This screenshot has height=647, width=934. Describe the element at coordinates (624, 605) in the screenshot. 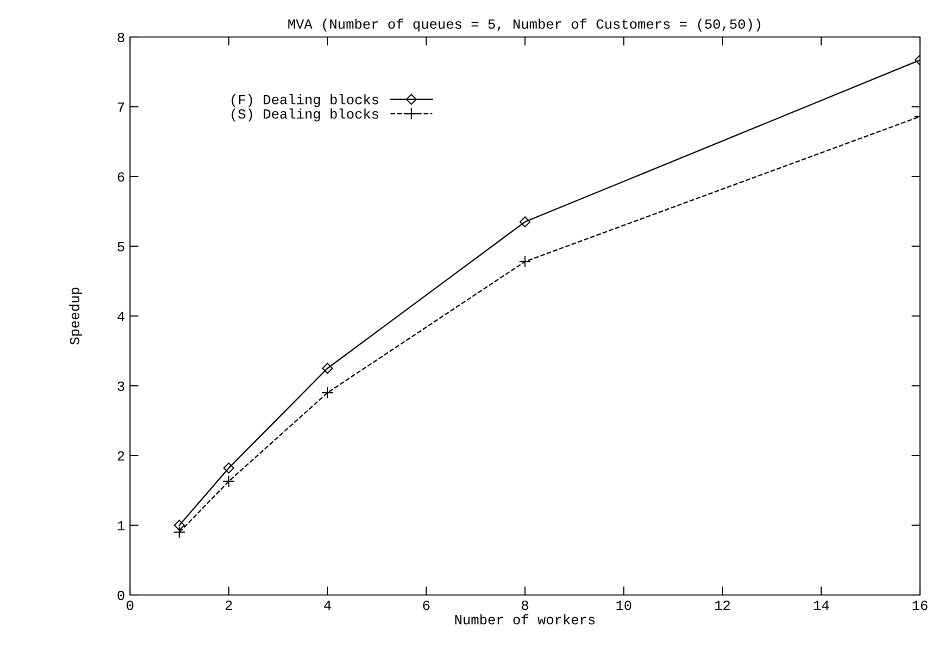

I see `x-tick-label: 10` at that location.